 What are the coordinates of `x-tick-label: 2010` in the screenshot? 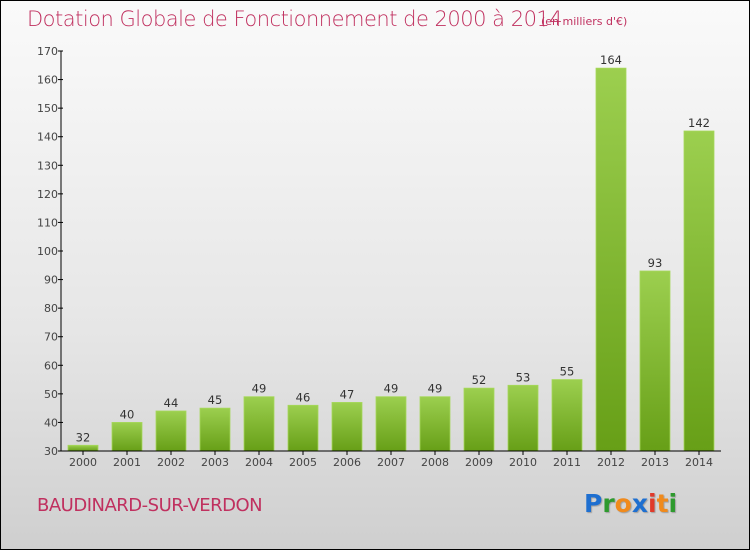 It's located at (523, 462).